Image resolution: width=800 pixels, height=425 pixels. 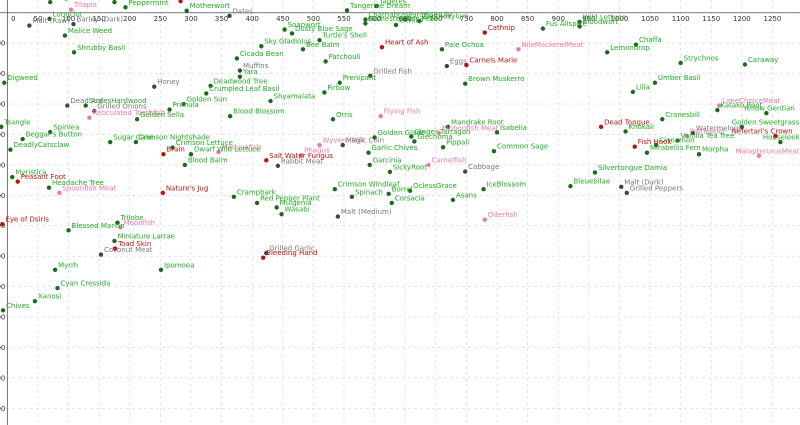 I want to click on point-label: Ipomoea, so click(x=179, y=265).